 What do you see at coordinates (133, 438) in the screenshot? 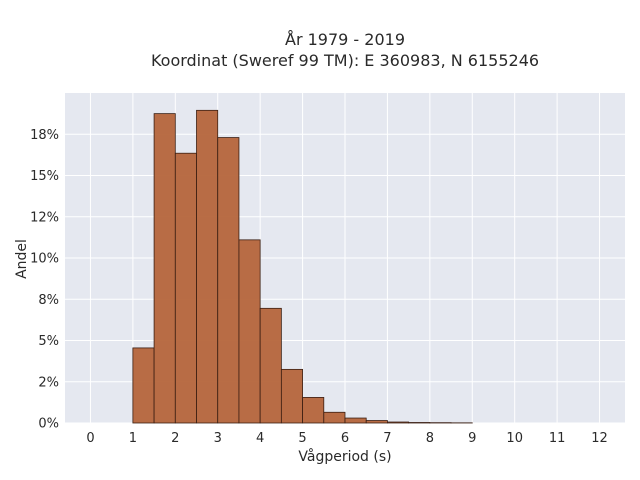
I see `x-tick-label: 1` at bounding box center [133, 438].